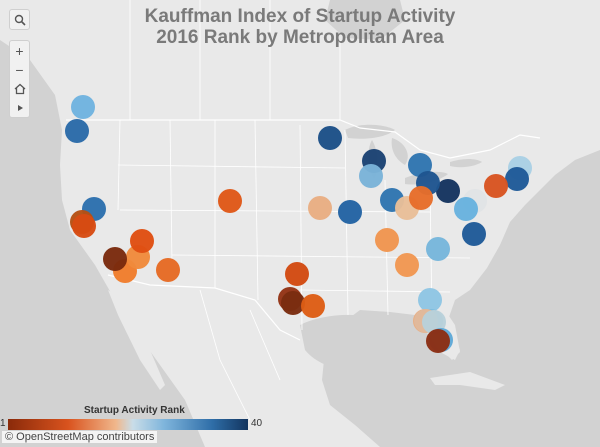 This screenshot has width=600, height=447. Describe the element at coordinates (529, 277) in the screenshot. I see `atlantic-ocean` at that location.